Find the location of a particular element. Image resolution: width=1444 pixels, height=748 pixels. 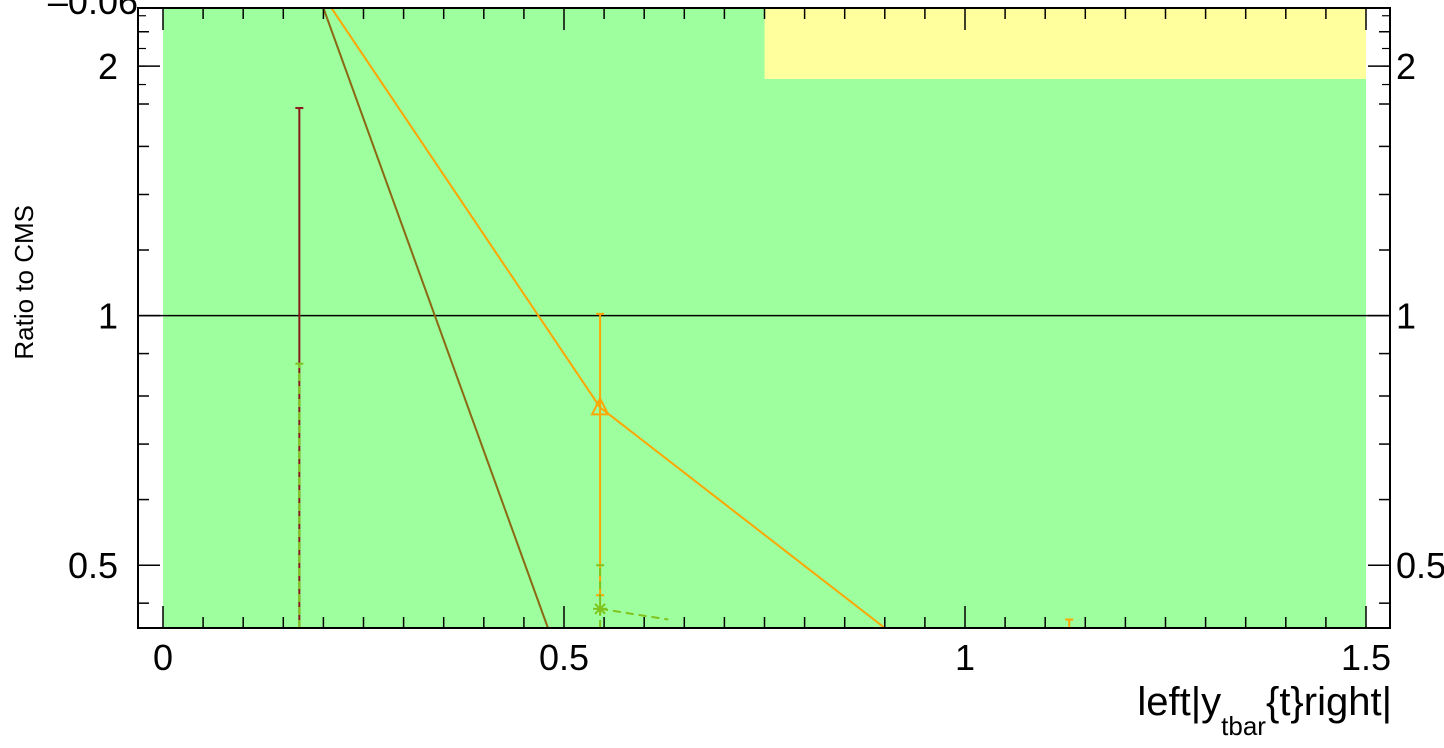

y-tick-label-right-0: 0.5 is located at coordinates (1420, 565).